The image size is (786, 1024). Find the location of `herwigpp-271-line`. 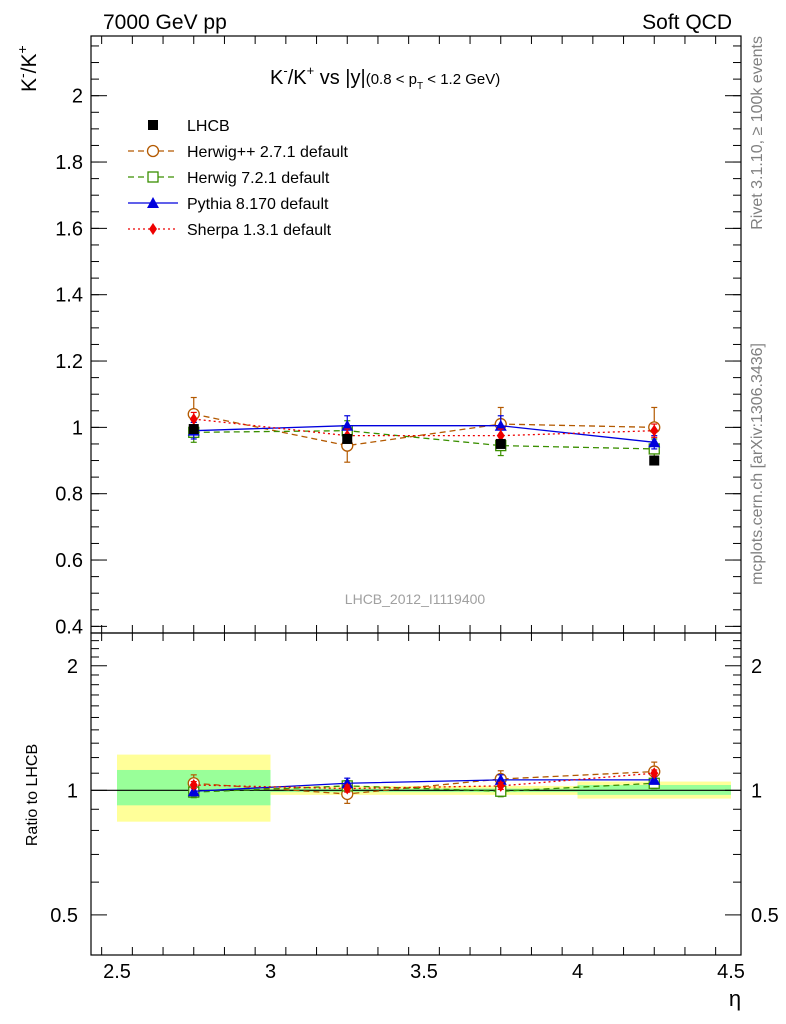

herwigpp-271-line is located at coordinates (424, 430).